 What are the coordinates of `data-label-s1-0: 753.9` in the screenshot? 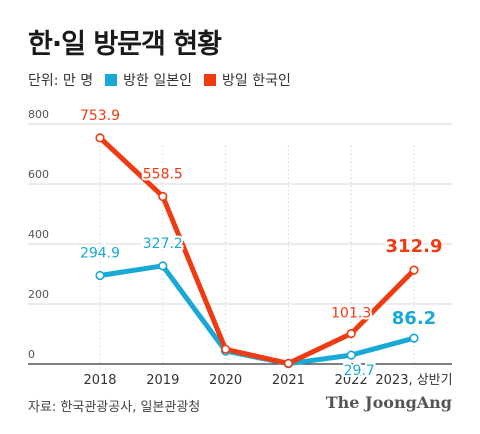 It's located at (100, 116).